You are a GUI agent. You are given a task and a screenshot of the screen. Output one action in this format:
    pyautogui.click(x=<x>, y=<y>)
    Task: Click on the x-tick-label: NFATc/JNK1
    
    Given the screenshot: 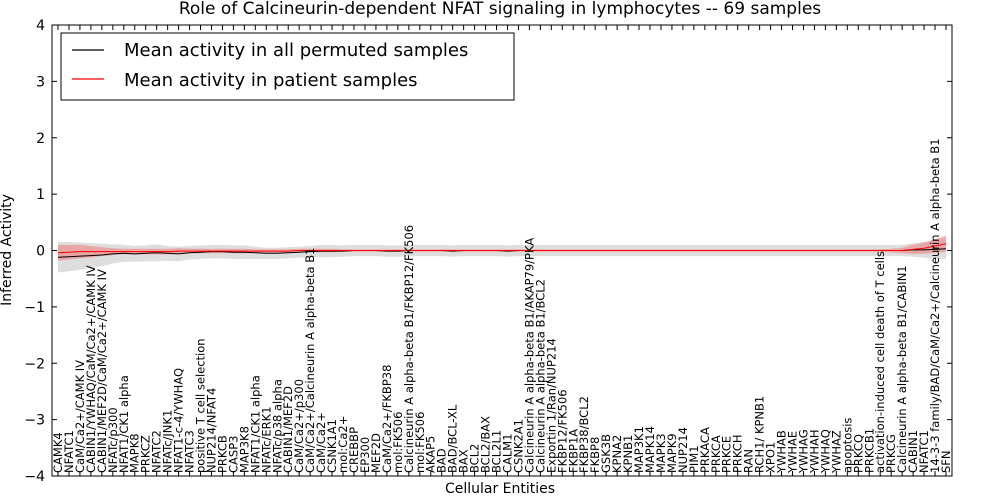 What is the action you would take?
    pyautogui.click(x=168, y=441)
    